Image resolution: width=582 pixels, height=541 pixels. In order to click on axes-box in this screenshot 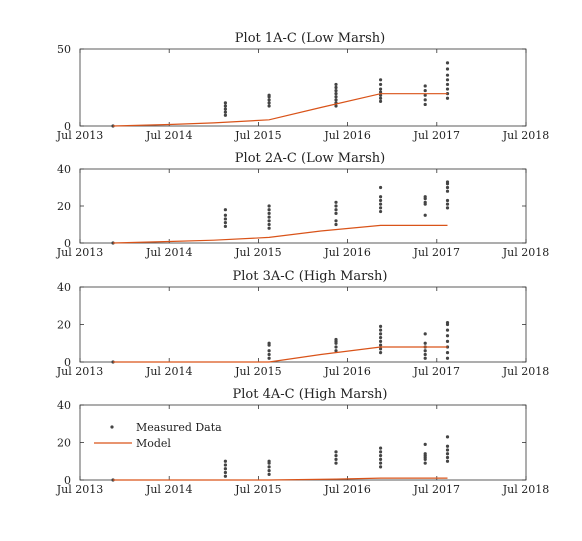, I will do `click(303, 87)`.